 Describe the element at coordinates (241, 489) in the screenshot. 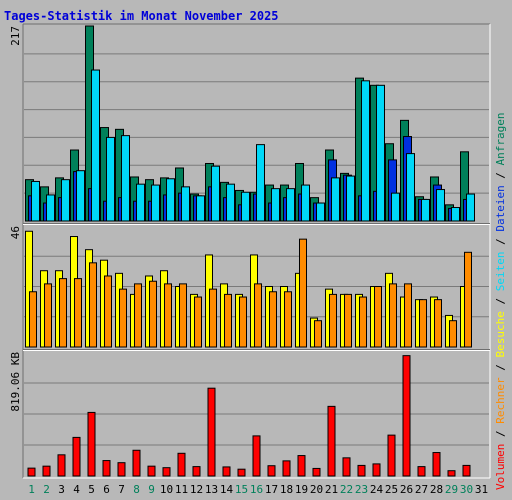

I see `day-label-15: 15` at that location.